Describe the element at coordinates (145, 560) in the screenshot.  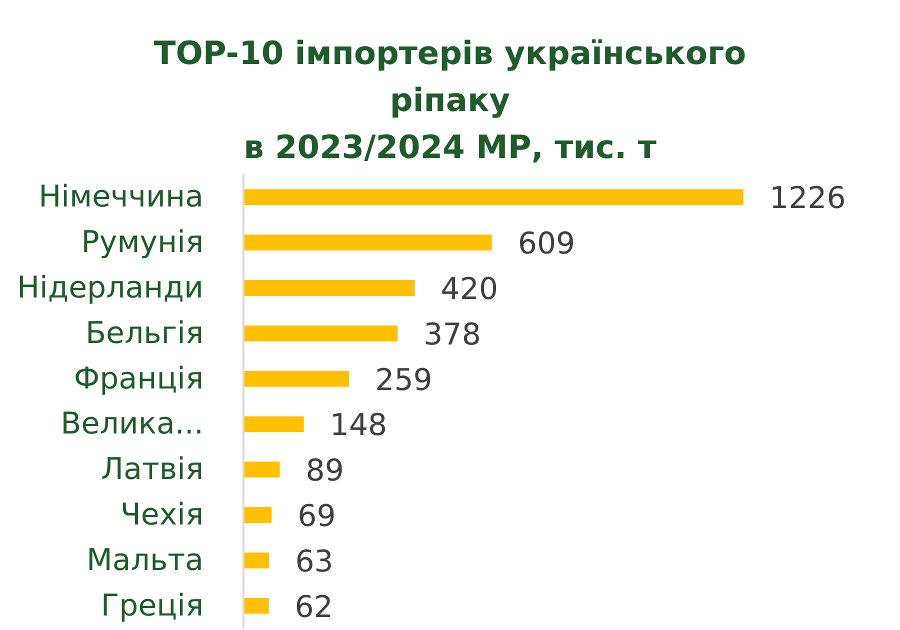
I see `y-tick-label: Мальта` at that location.